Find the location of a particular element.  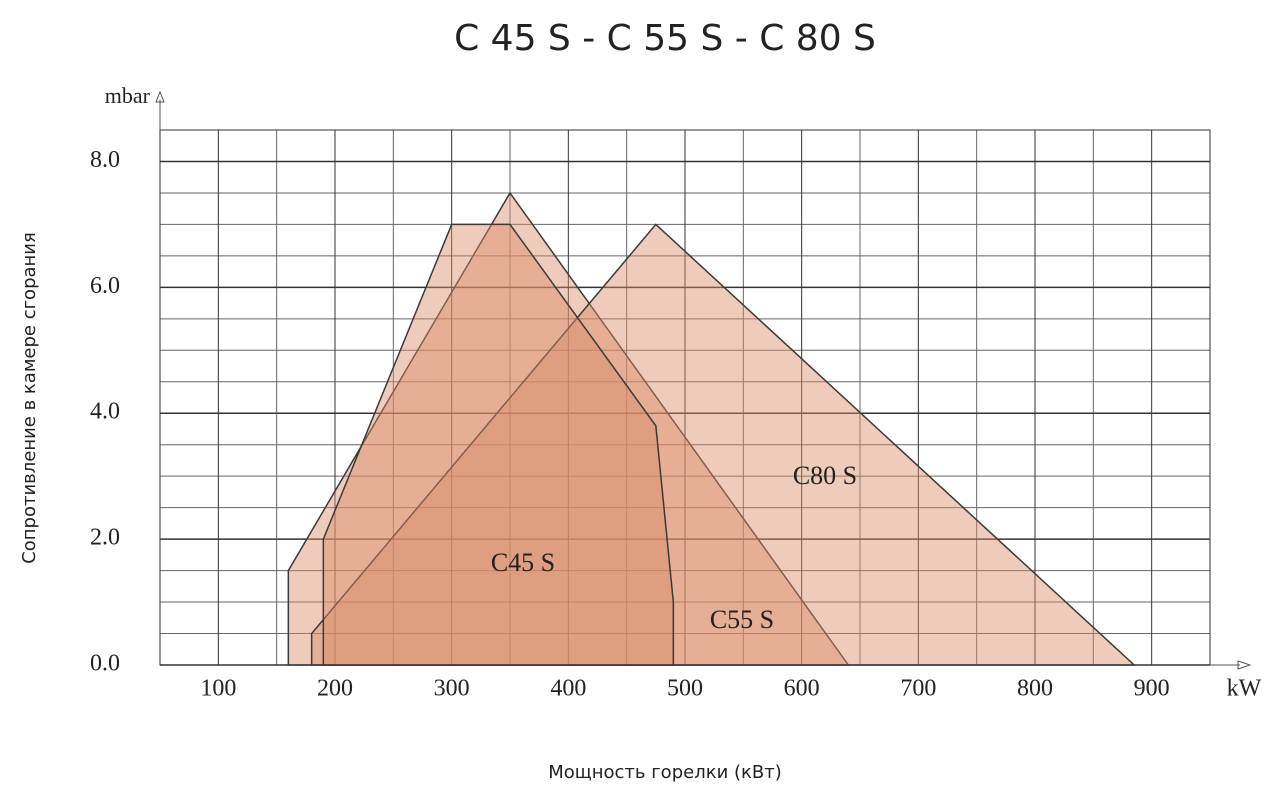

x-unit: kW is located at coordinates (1244, 689).